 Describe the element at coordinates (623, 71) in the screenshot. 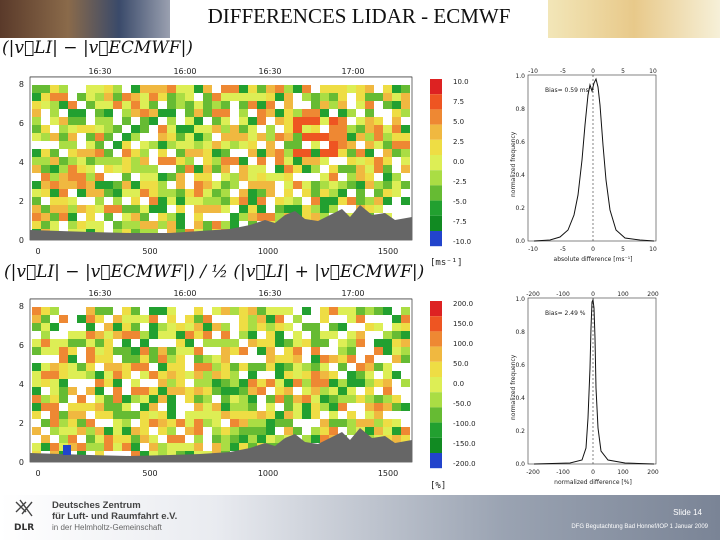

I see `hist-x-tick: 5` at that location.